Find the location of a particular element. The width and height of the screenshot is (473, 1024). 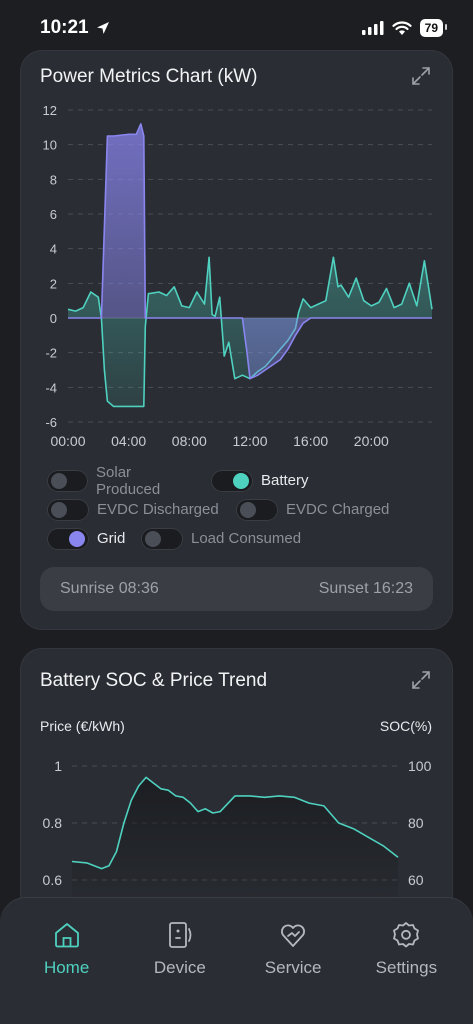

toggle-load-consumed: Load Consumed is located at coordinates (236, 538).